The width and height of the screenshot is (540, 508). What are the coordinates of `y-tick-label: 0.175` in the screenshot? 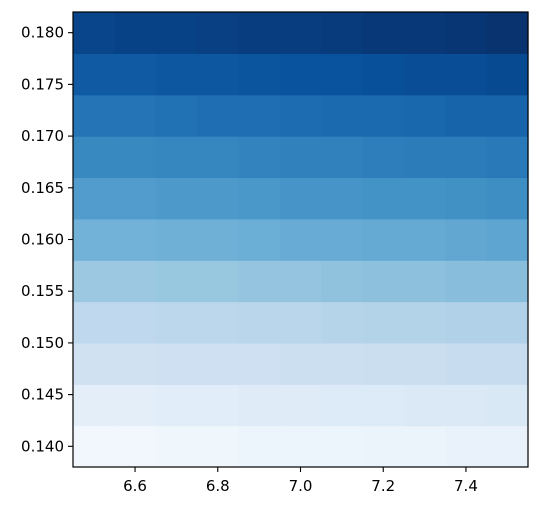 It's located at (42, 84).